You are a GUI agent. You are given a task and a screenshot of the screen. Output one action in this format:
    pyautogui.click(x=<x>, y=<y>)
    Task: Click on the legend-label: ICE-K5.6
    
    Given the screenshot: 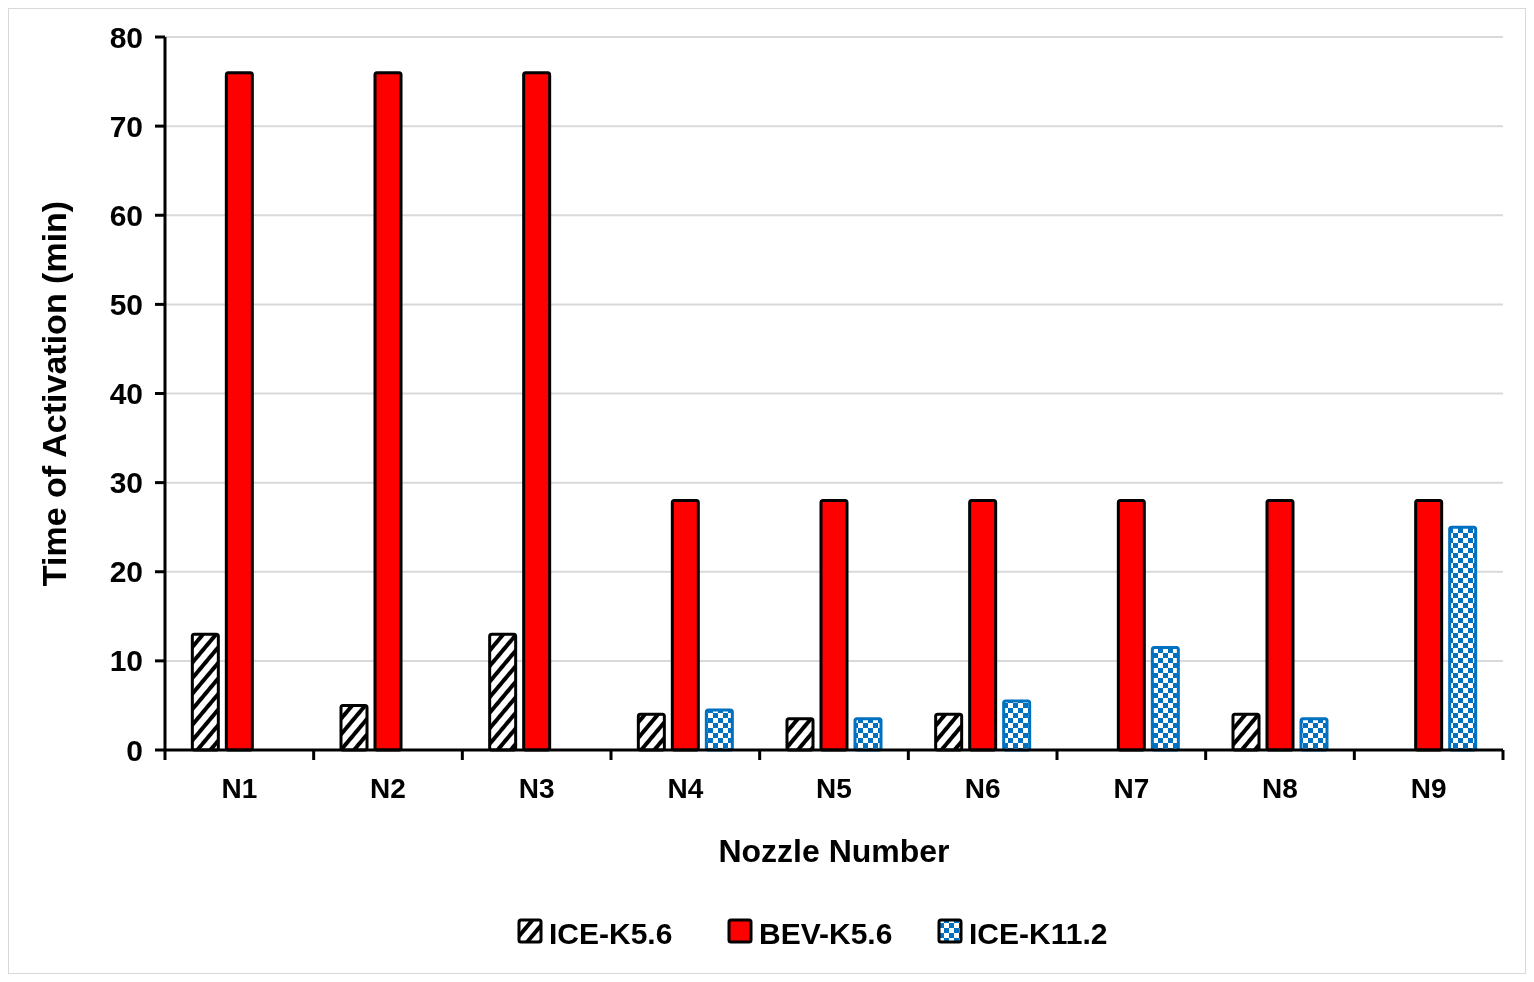 What is the action you would take?
    pyautogui.click(x=611, y=933)
    